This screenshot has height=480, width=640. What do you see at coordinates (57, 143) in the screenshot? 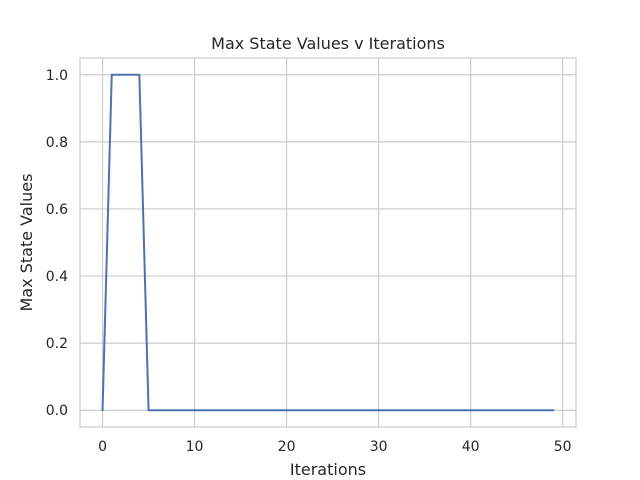
I see `y-tick-label: 0.8` at bounding box center [57, 143].